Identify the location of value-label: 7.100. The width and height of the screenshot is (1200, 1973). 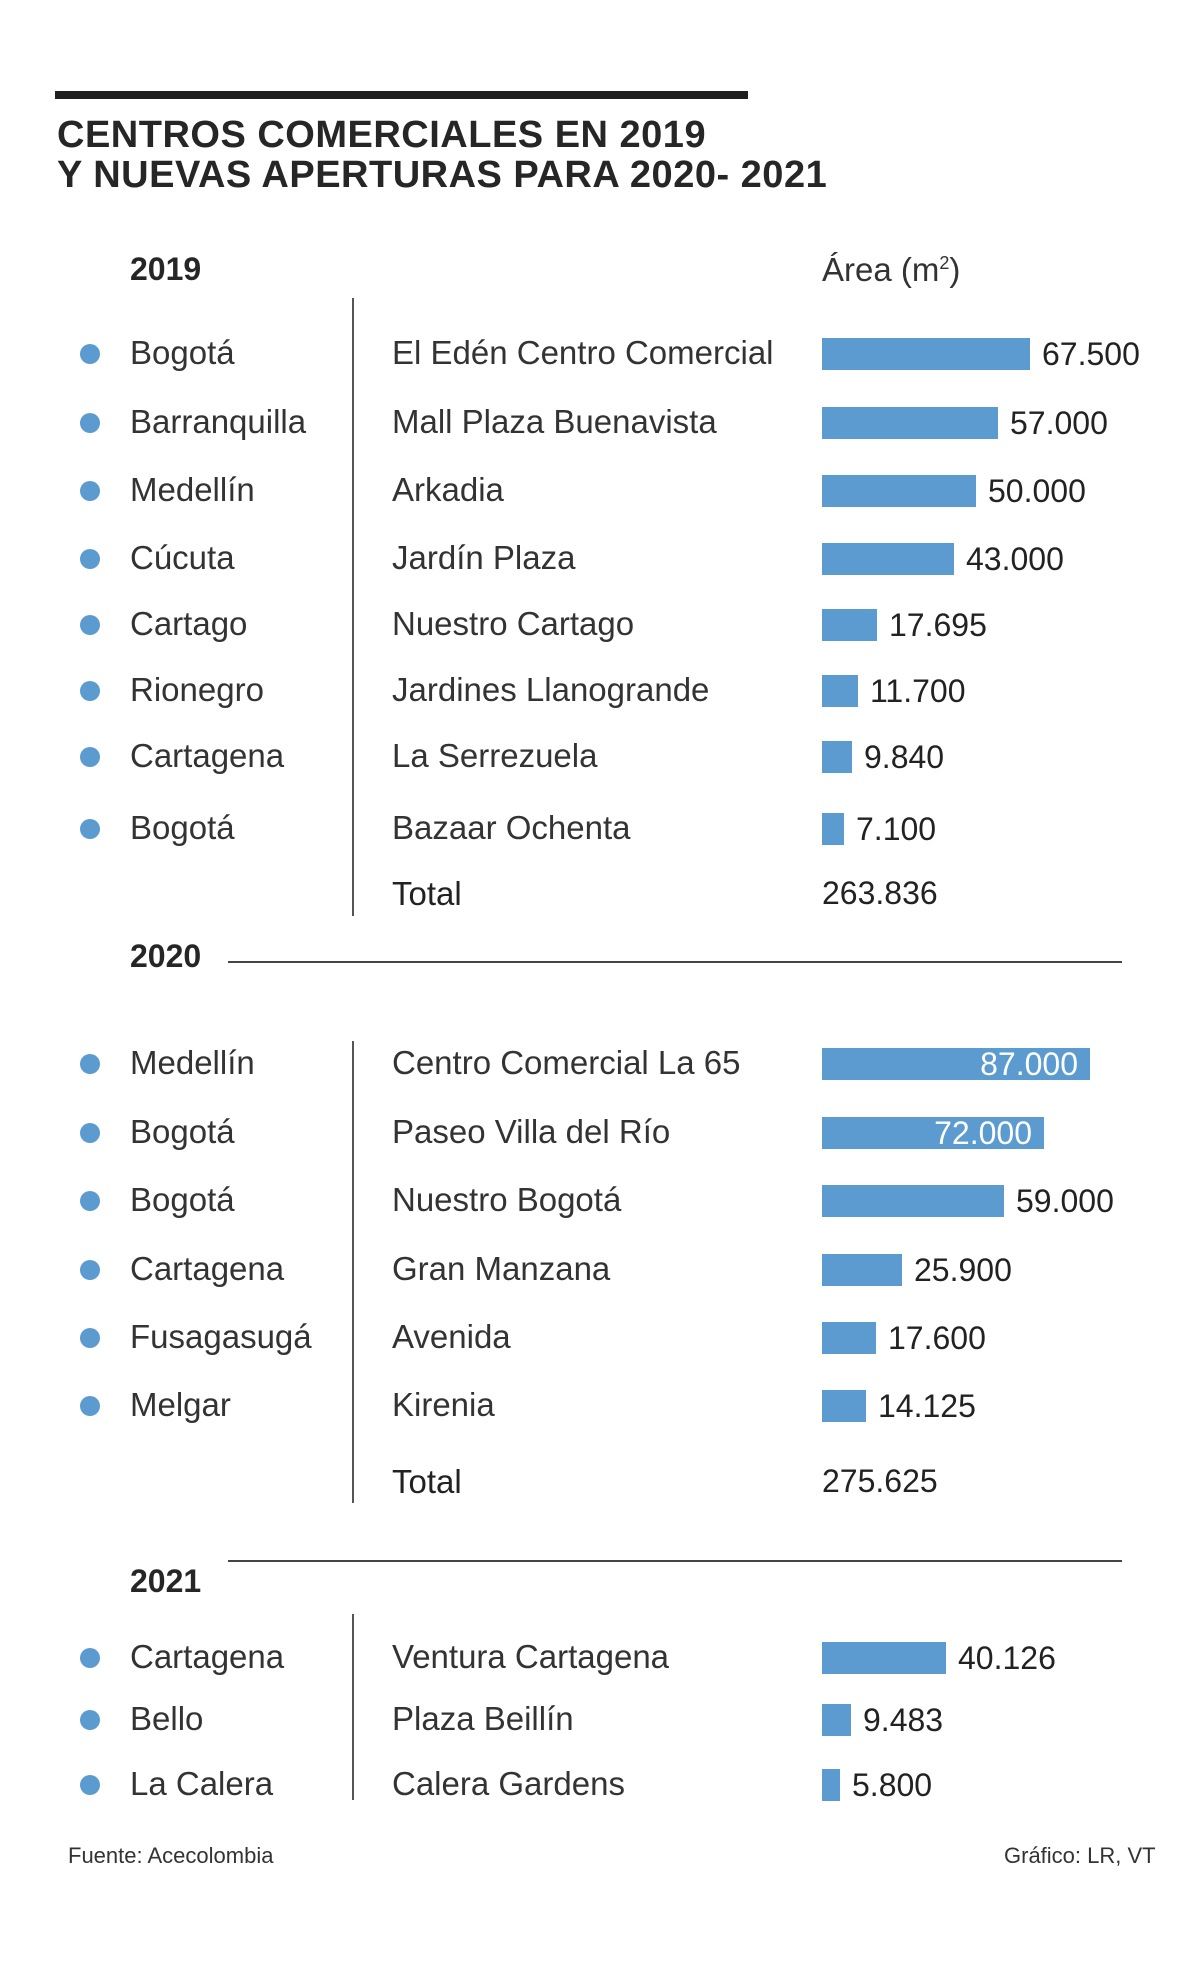
(896, 829).